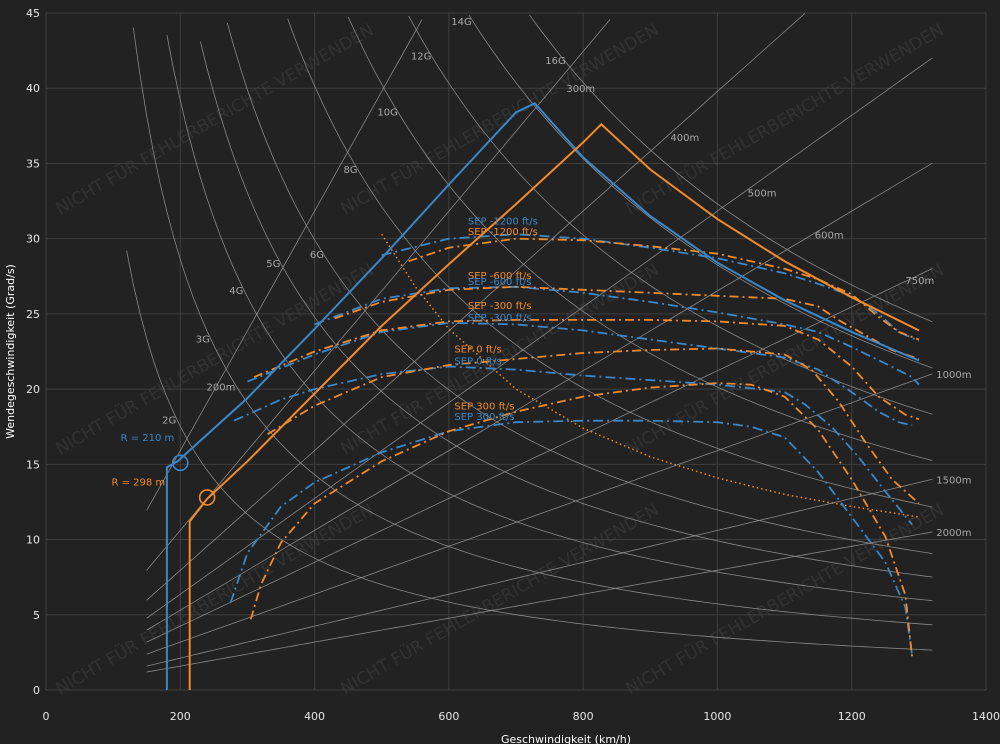  I want to click on load-factor-label: 4G, so click(236, 291).